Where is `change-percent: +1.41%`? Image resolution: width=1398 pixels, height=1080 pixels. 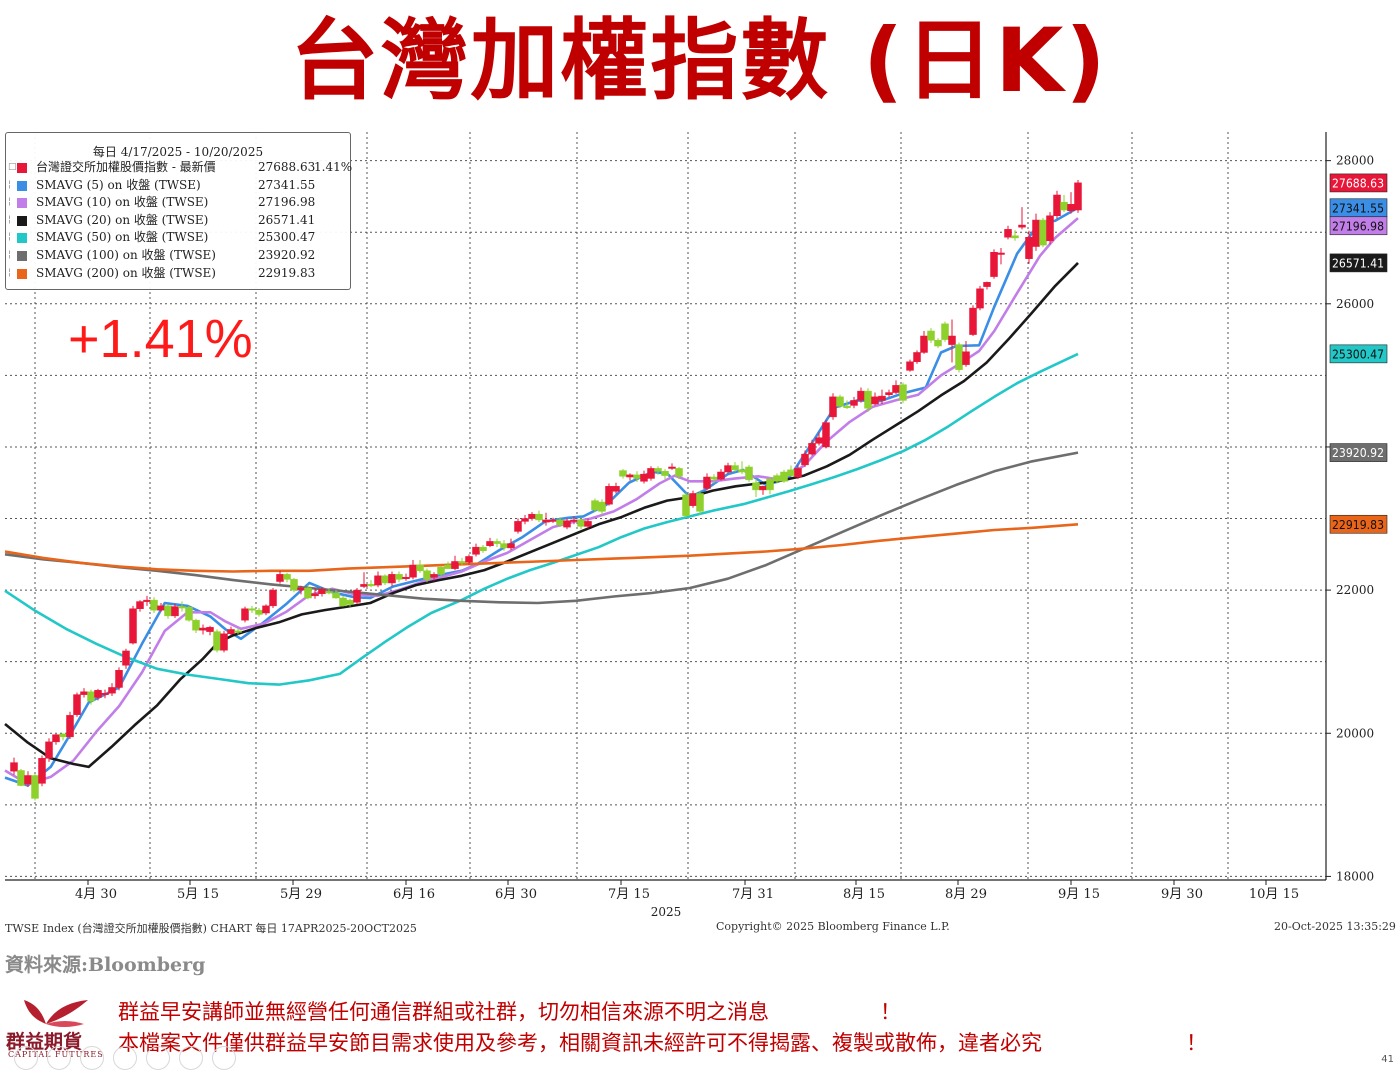 change-percent: +1.41% is located at coordinates (160, 339).